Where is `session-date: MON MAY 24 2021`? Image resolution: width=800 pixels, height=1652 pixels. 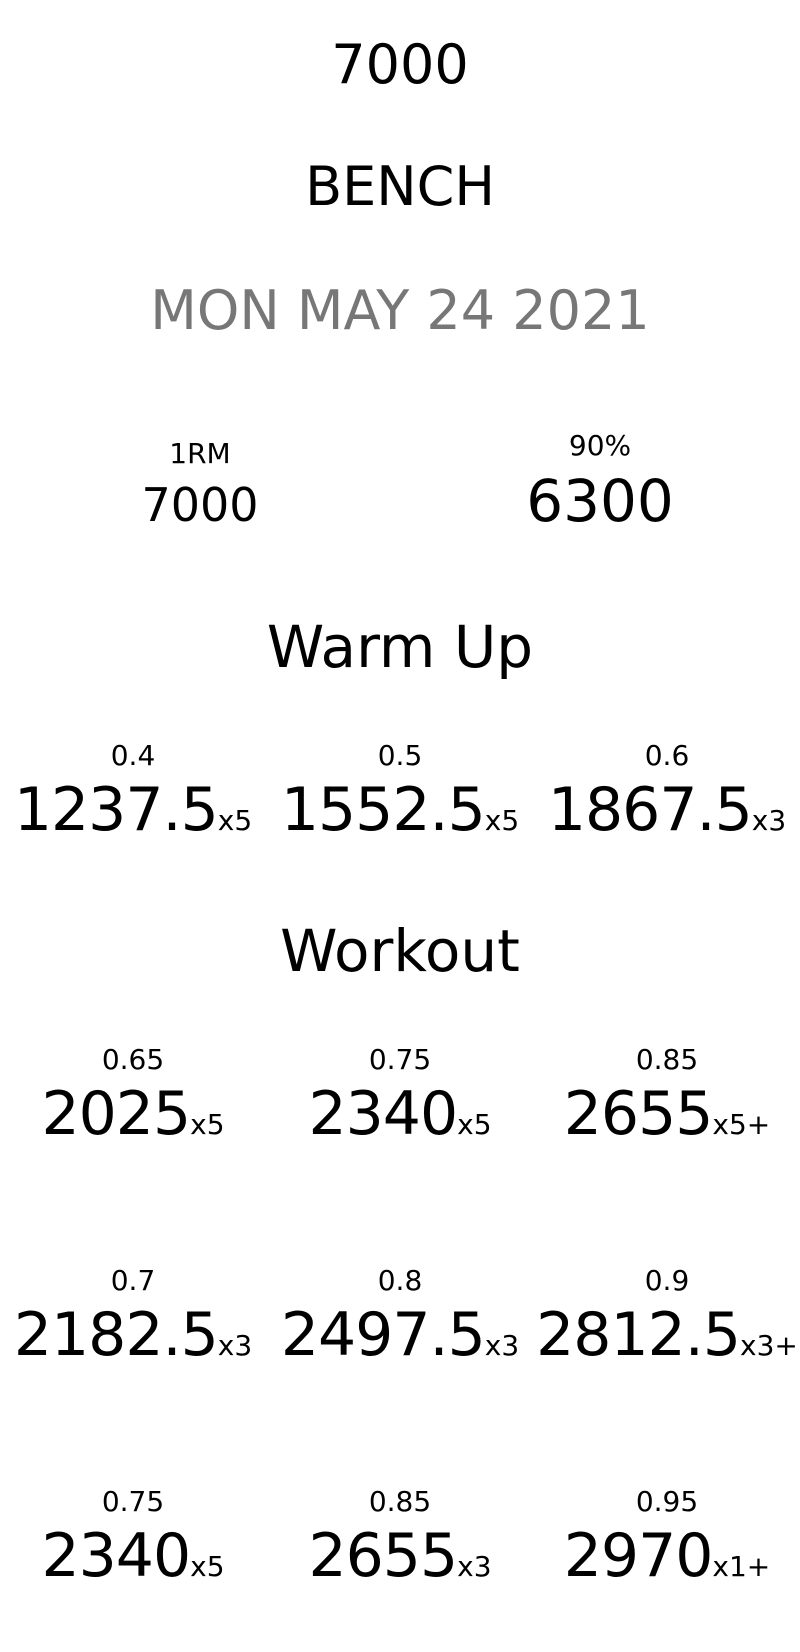
session-date: MON MAY 24 2021 is located at coordinates (400, 310).